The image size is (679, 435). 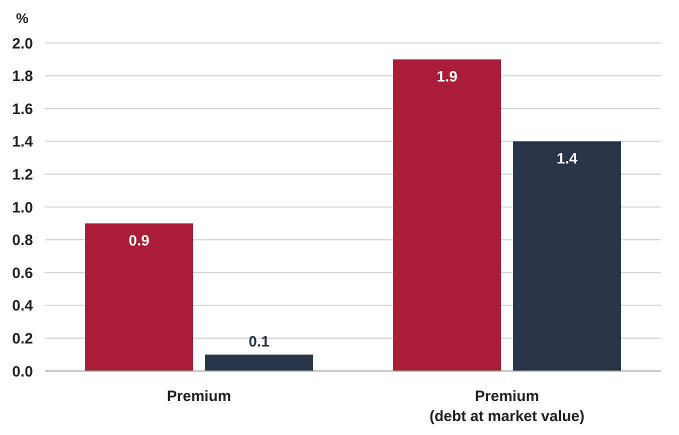 I want to click on y-tick-label: 0.6, so click(x=22, y=273).